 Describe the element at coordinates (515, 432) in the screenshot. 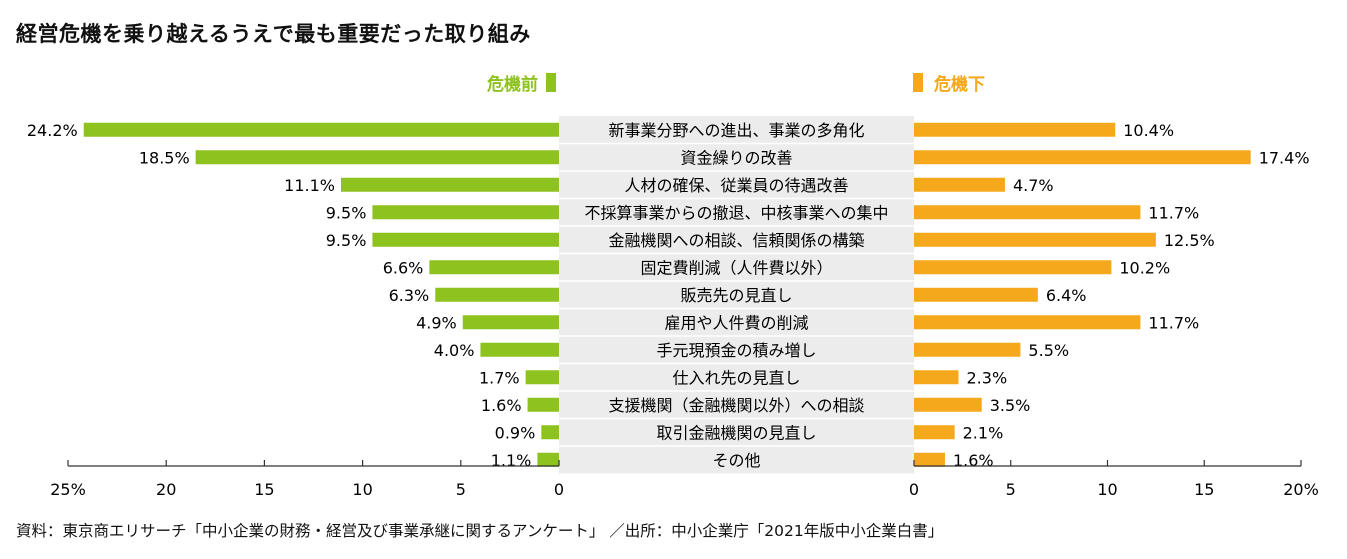

I see `value-label-before-crisis: 0.9%` at that location.